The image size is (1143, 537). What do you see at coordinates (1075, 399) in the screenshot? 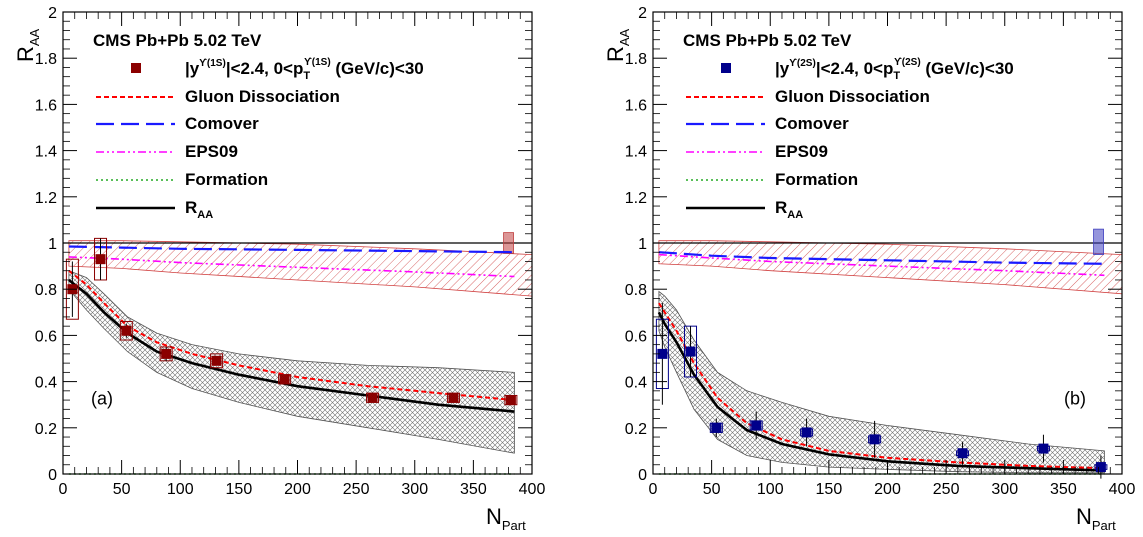
I see `panel-label: (b)` at bounding box center [1075, 399].